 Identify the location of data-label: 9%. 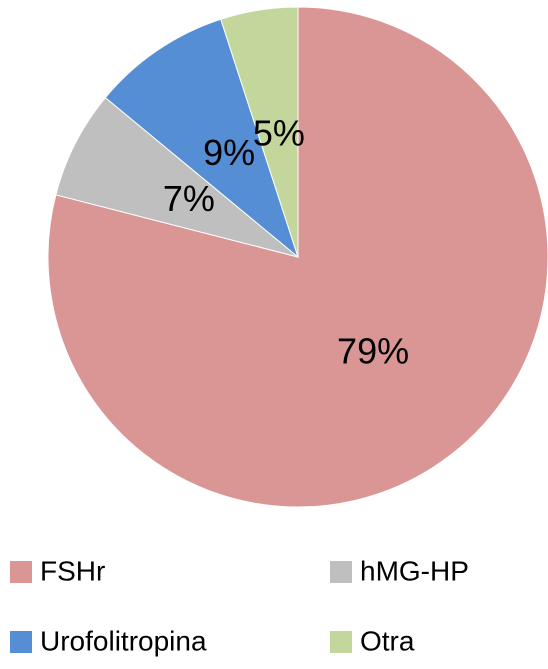
(229, 152).